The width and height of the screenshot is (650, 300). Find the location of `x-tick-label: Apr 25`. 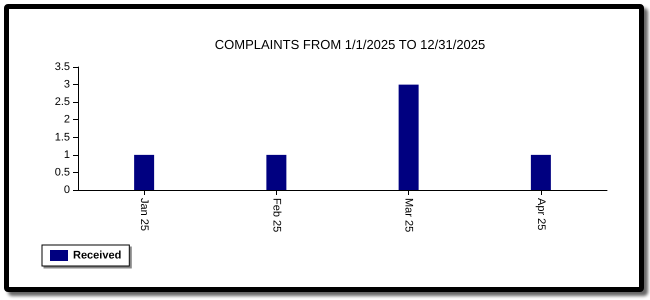

x-tick-label: Apr 25 is located at coordinates (540, 214).